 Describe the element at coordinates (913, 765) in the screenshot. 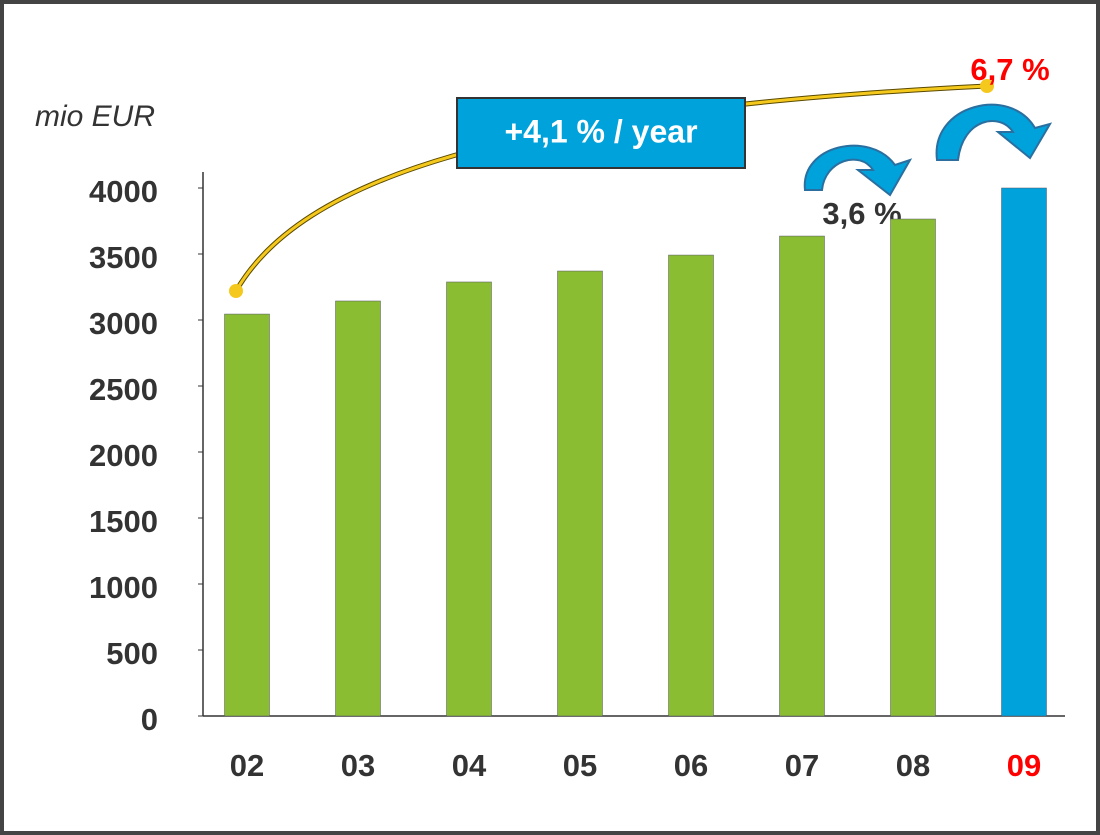

I see `x-tick-label: 08` at that location.